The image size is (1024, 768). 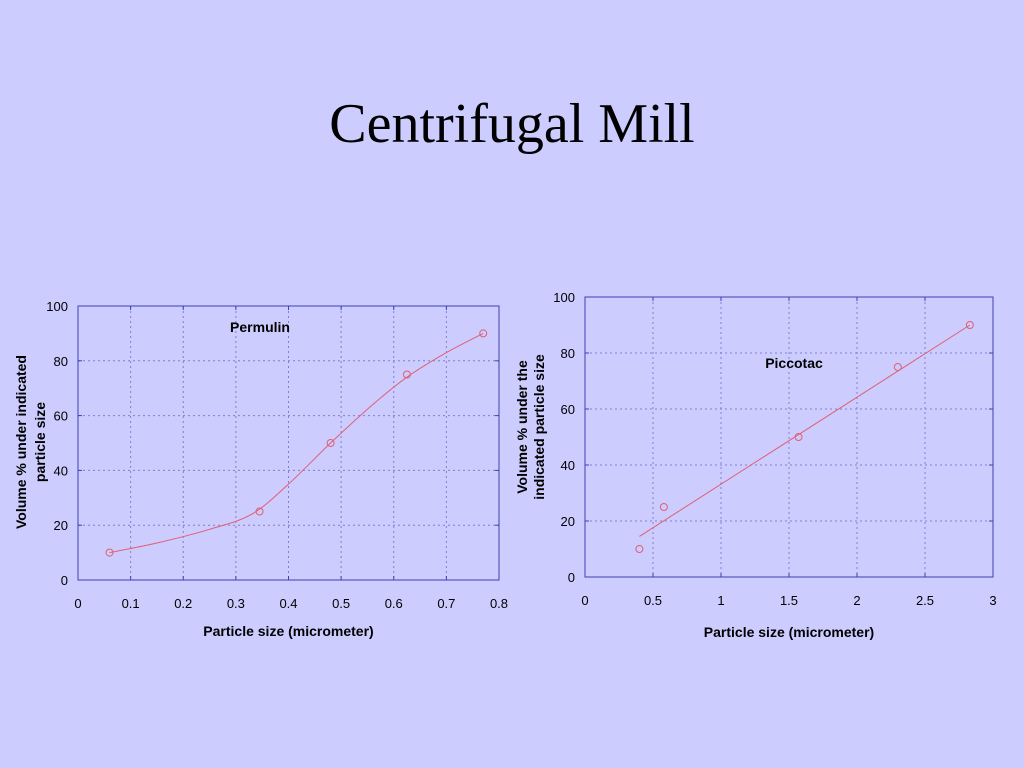 I want to click on x-tick-label: 2.5, so click(x=925, y=600).